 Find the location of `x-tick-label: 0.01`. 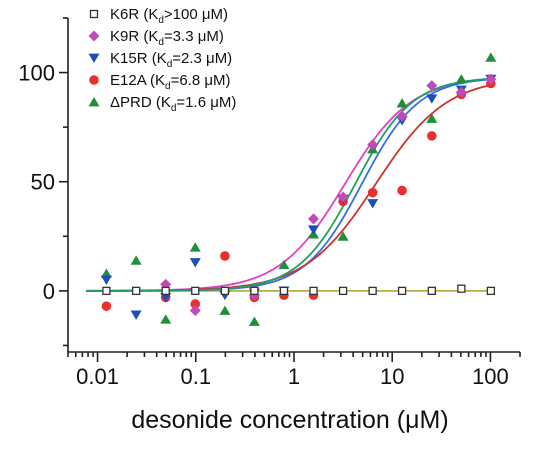

x-tick-label: 0.01 is located at coordinates (97, 376).